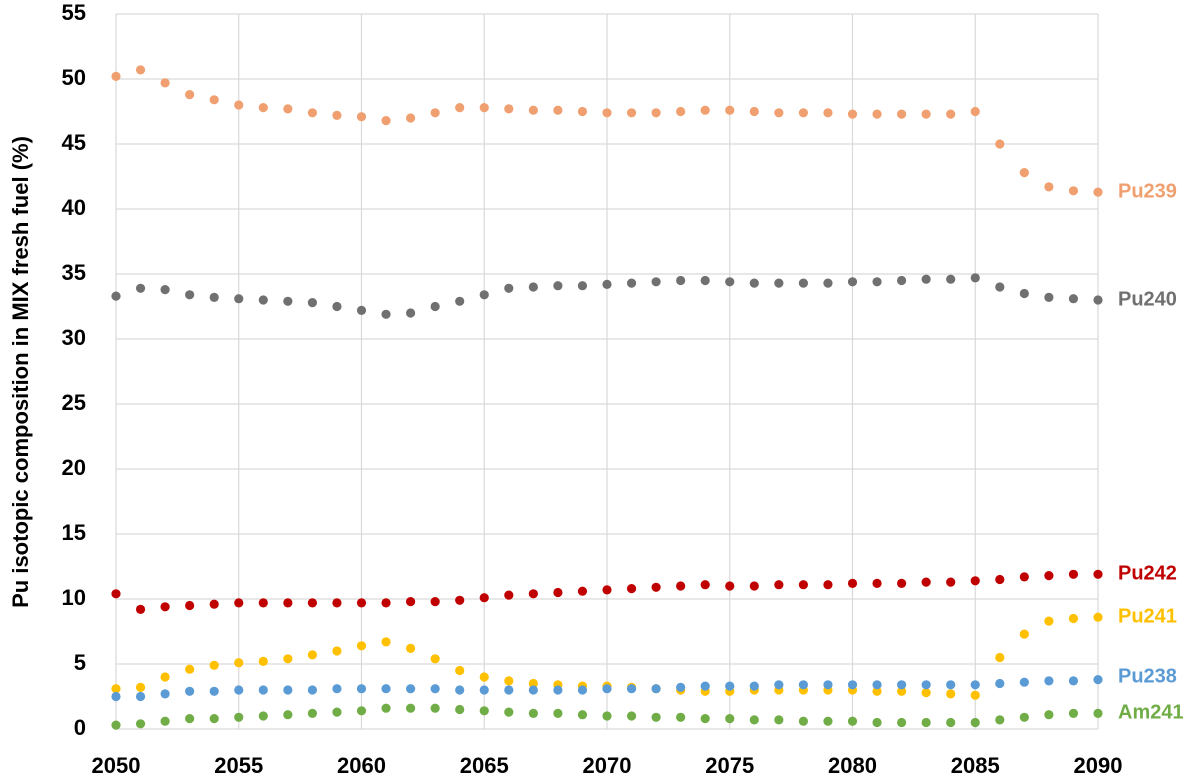 This screenshot has width=1200, height=781. I want to click on y-tick-label: 50, so click(74, 77).